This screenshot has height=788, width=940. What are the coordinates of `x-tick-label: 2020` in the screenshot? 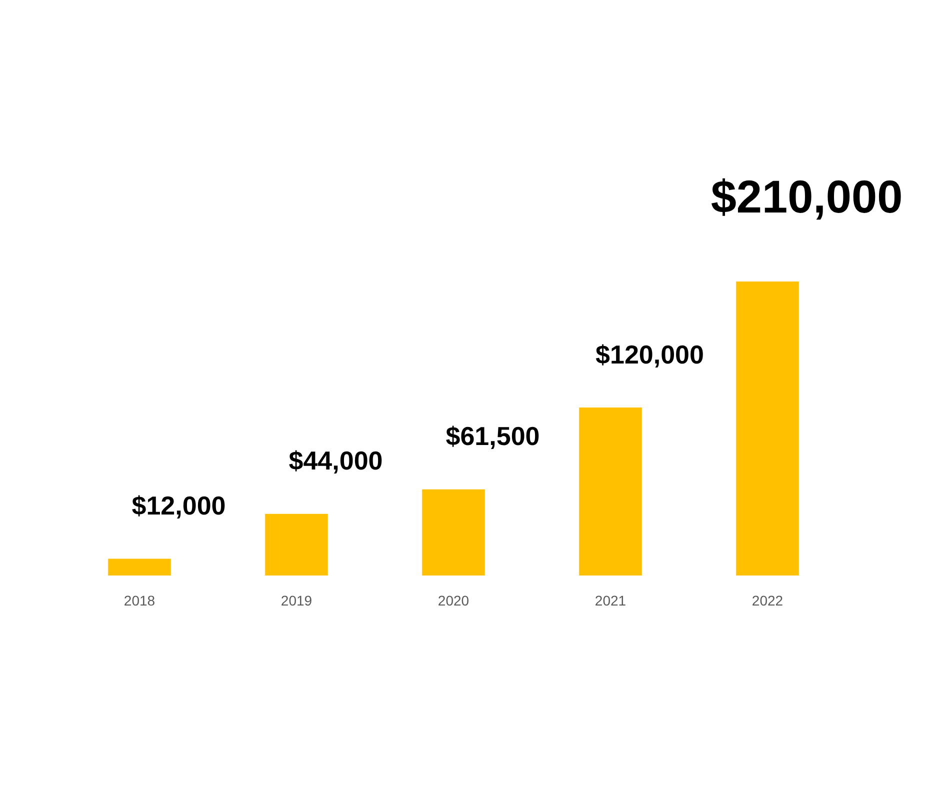 It's located at (454, 600).